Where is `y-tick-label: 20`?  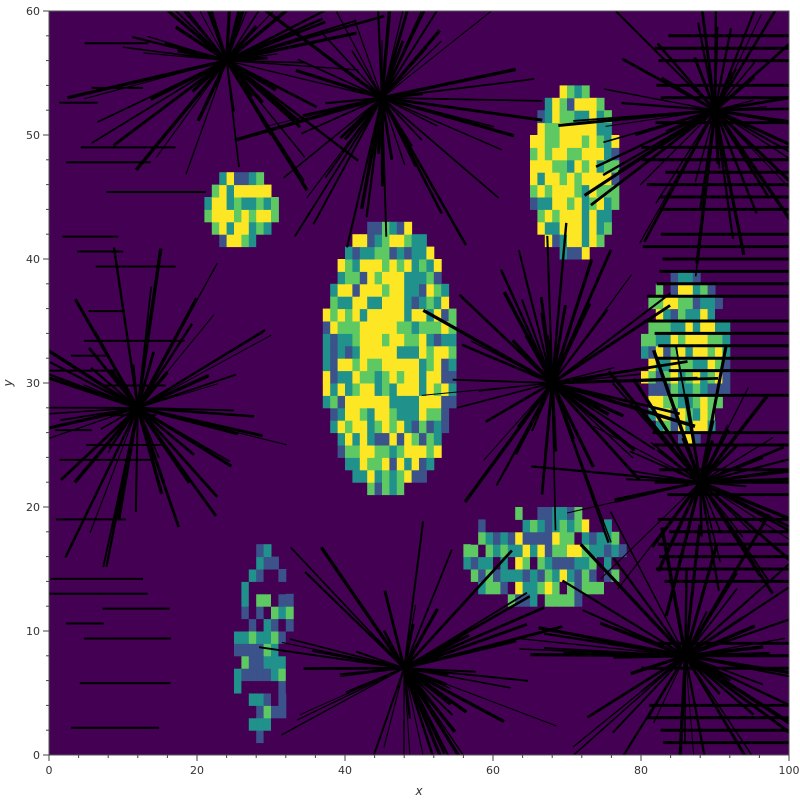 y-tick-label: 20 is located at coordinates (33, 507).